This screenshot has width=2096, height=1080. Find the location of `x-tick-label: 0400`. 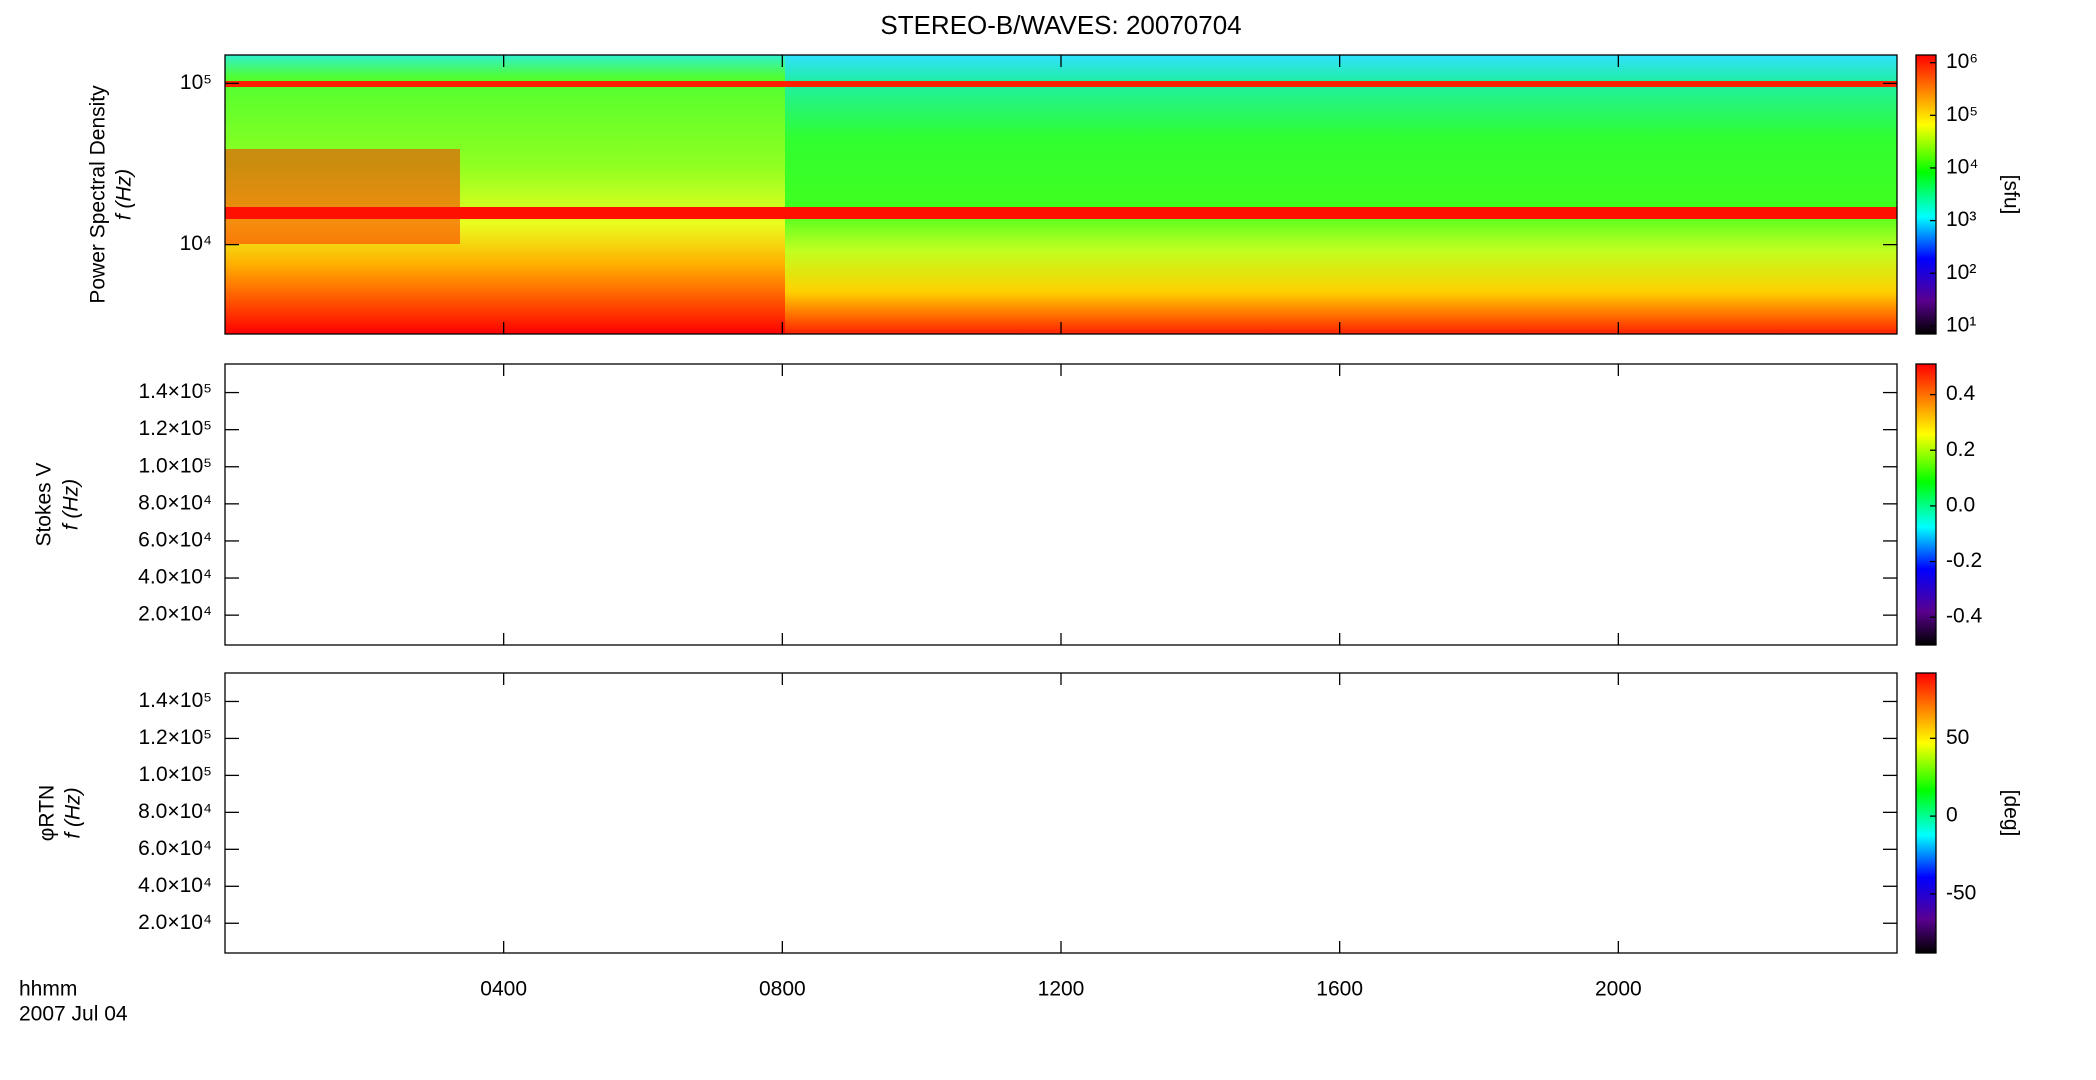

x-tick-label: 0400 is located at coordinates (503, 989).